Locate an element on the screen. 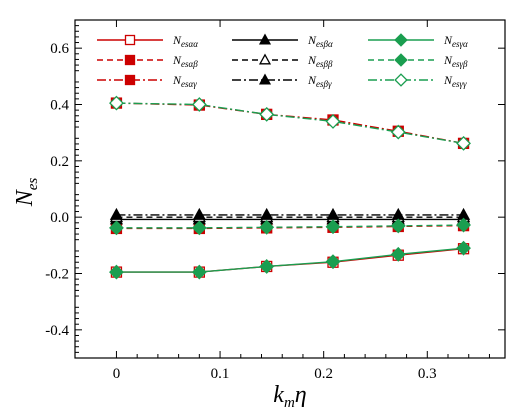 The width and height of the screenshot is (532, 419). series-esαγ is located at coordinates (290, 123).